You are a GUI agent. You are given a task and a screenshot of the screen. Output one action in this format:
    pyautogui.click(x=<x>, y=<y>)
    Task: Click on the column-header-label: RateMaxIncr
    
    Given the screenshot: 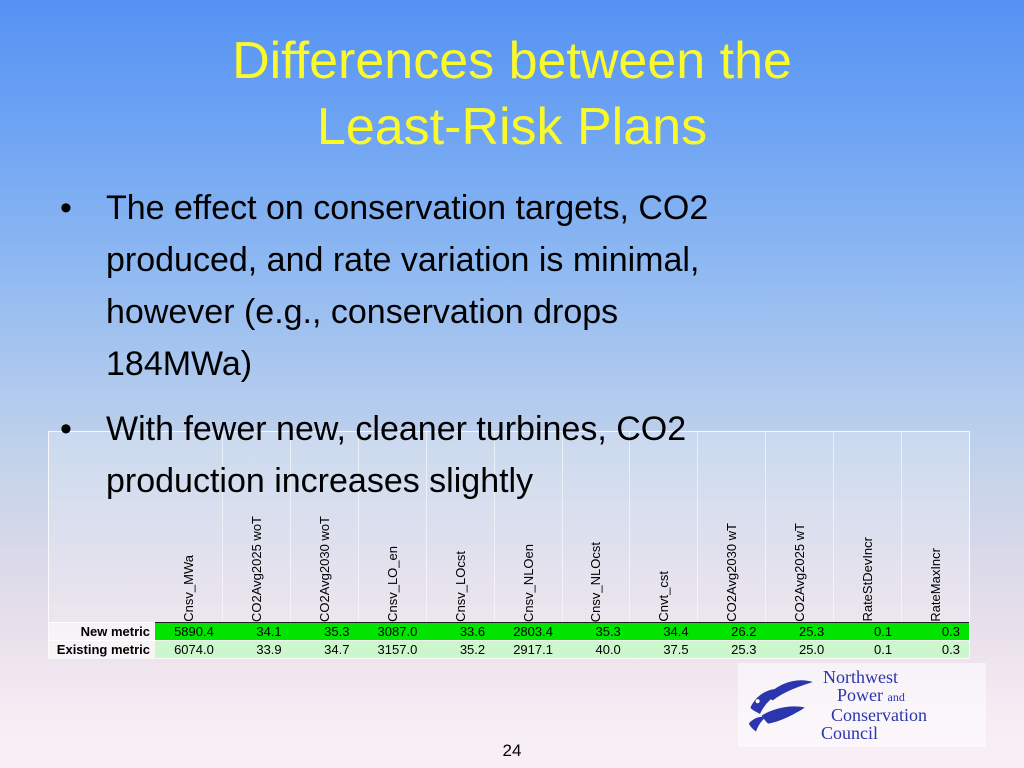 What is the action you would take?
    pyautogui.click(x=936, y=585)
    